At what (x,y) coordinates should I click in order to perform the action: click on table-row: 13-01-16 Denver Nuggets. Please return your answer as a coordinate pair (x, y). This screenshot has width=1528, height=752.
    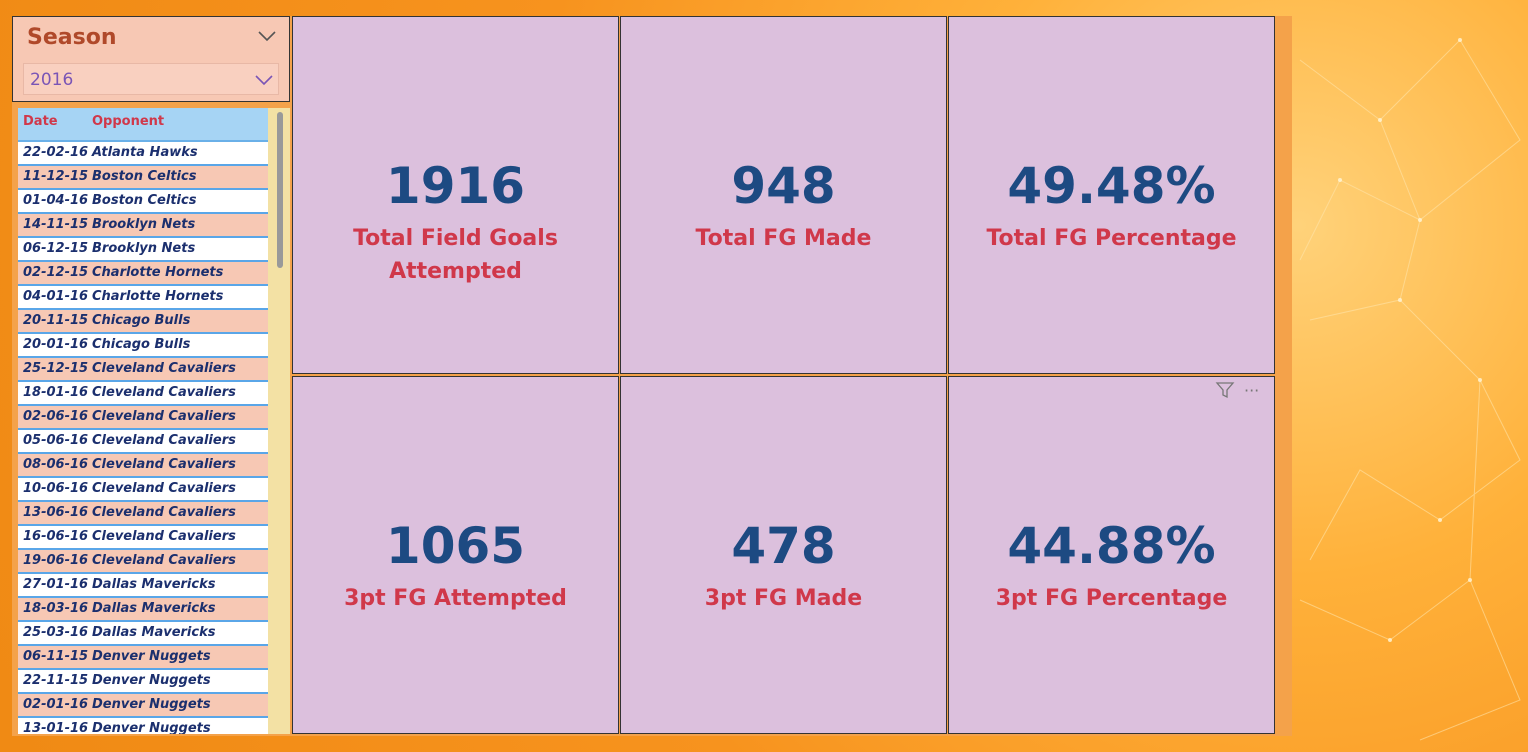
    Looking at the image, I should click on (143, 726).